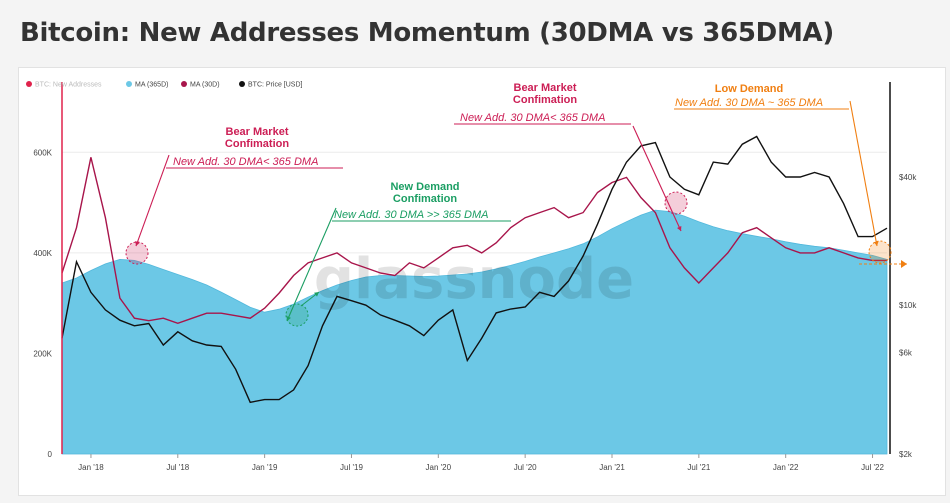 This screenshot has height=503, width=950. What do you see at coordinates (68, 85) in the screenshot?
I see `legend-label: BTC: New Addresses` at bounding box center [68, 85].